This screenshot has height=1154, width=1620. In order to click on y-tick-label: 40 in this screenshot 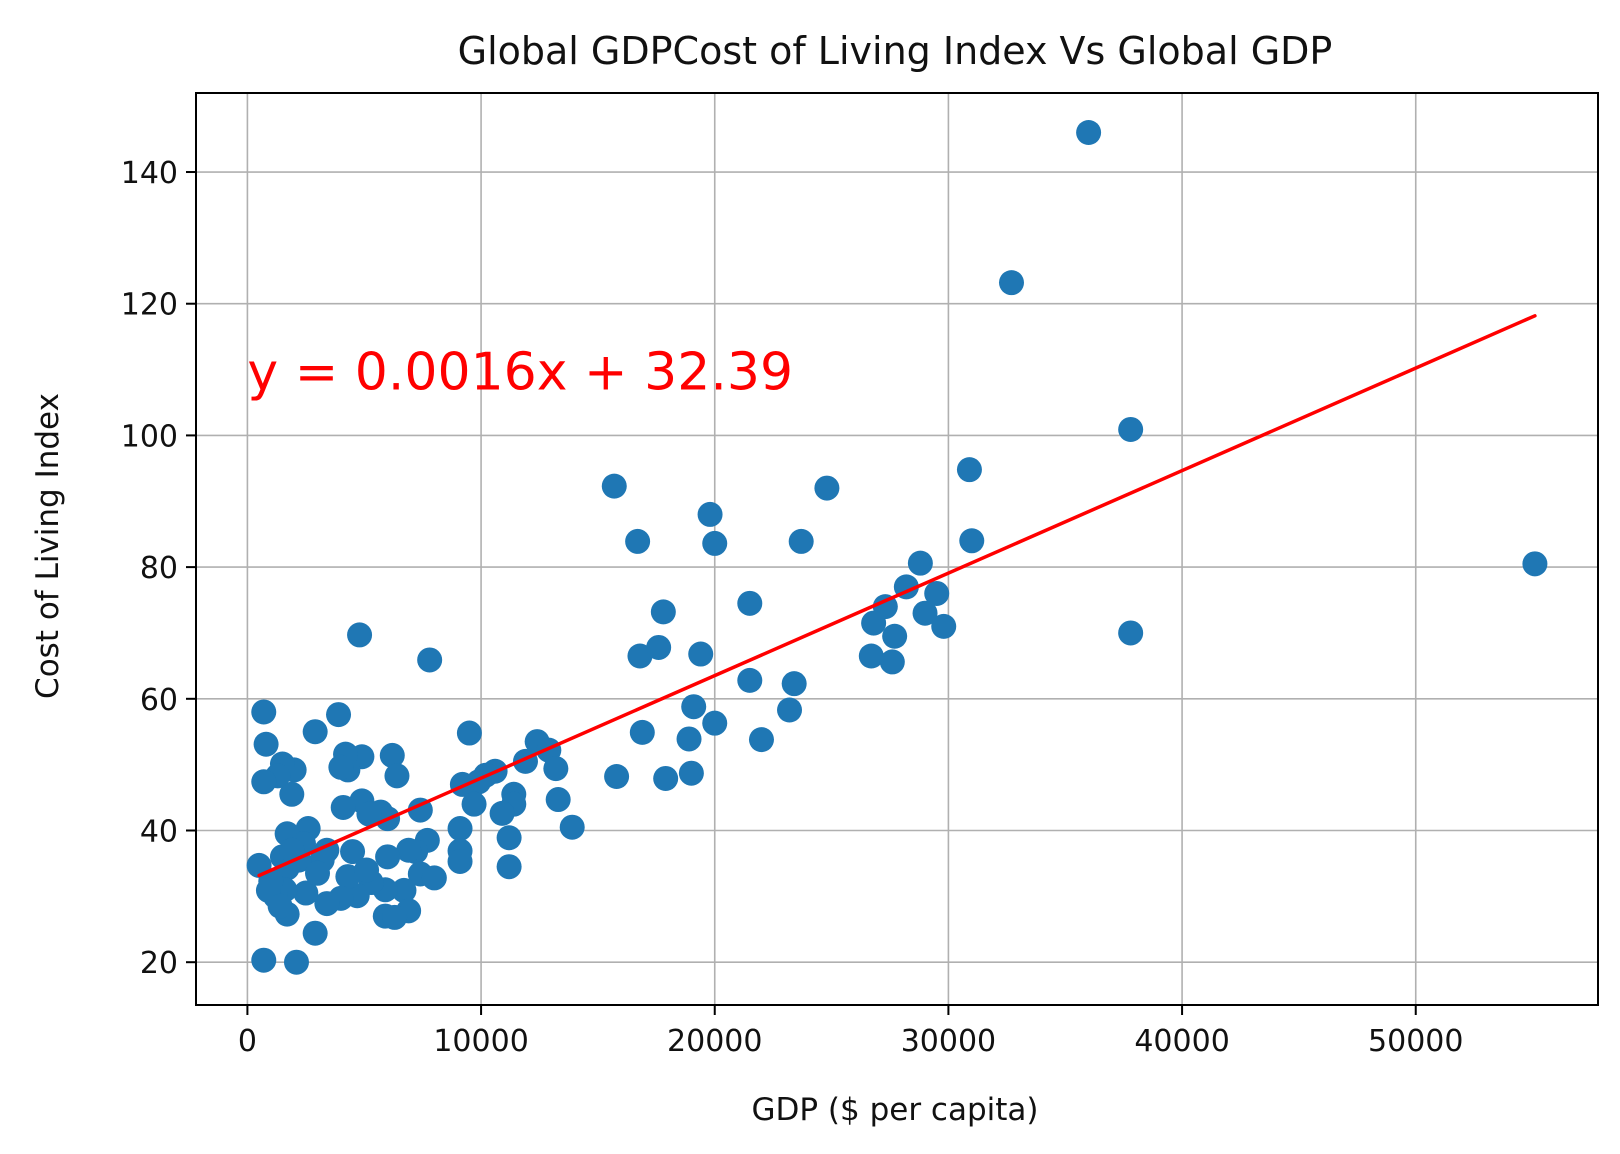, I will do `click(159, 832)`.